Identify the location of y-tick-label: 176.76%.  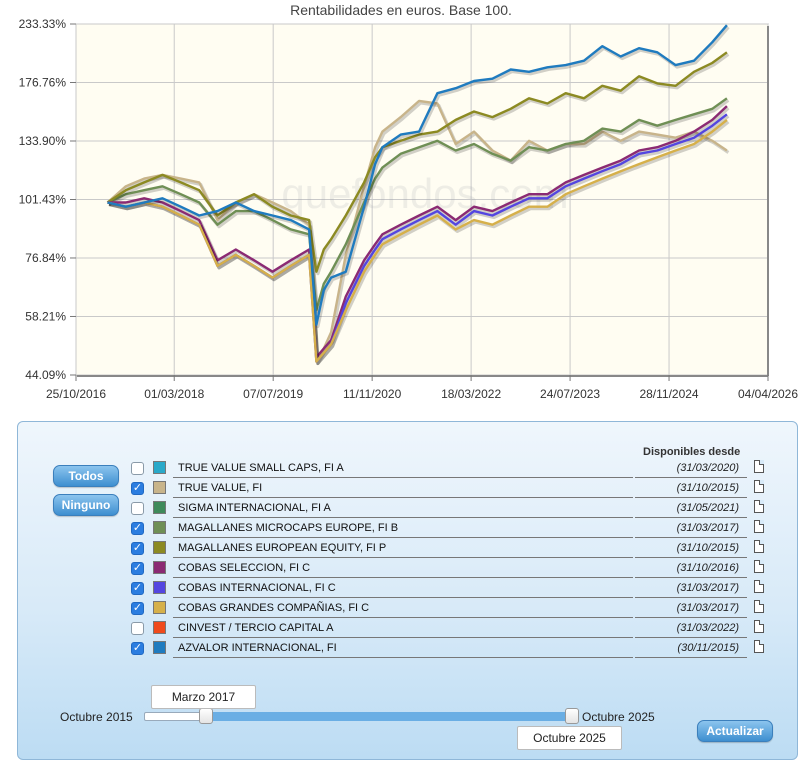
(43, 82).